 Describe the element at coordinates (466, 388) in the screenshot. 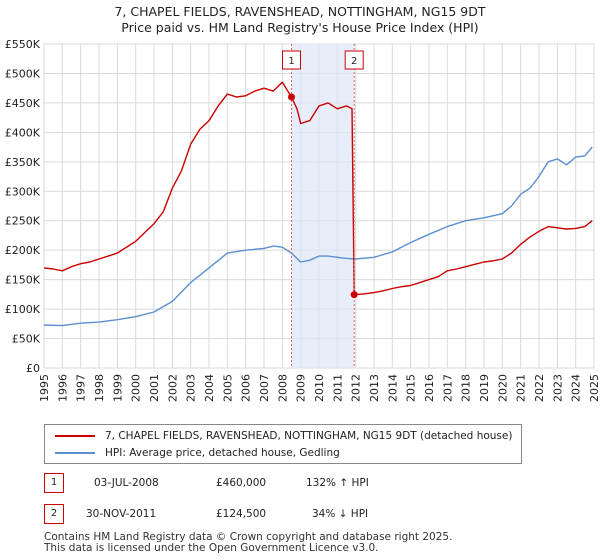

I see `x-tick-label: 2018` at that location.